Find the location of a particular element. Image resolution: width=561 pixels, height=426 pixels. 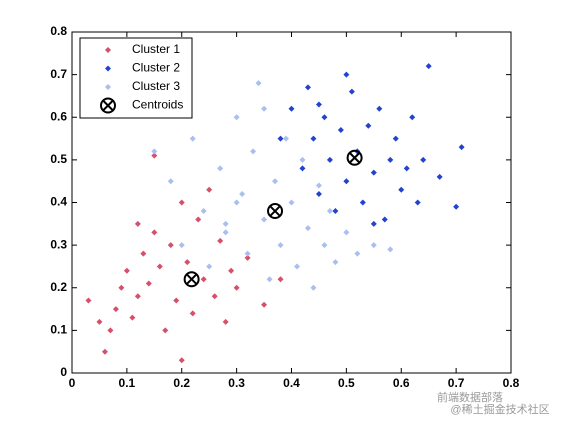

legend: Cluster 1 Cluster 2 Cluster 3 Centroids is located at coordinates (136, 78).